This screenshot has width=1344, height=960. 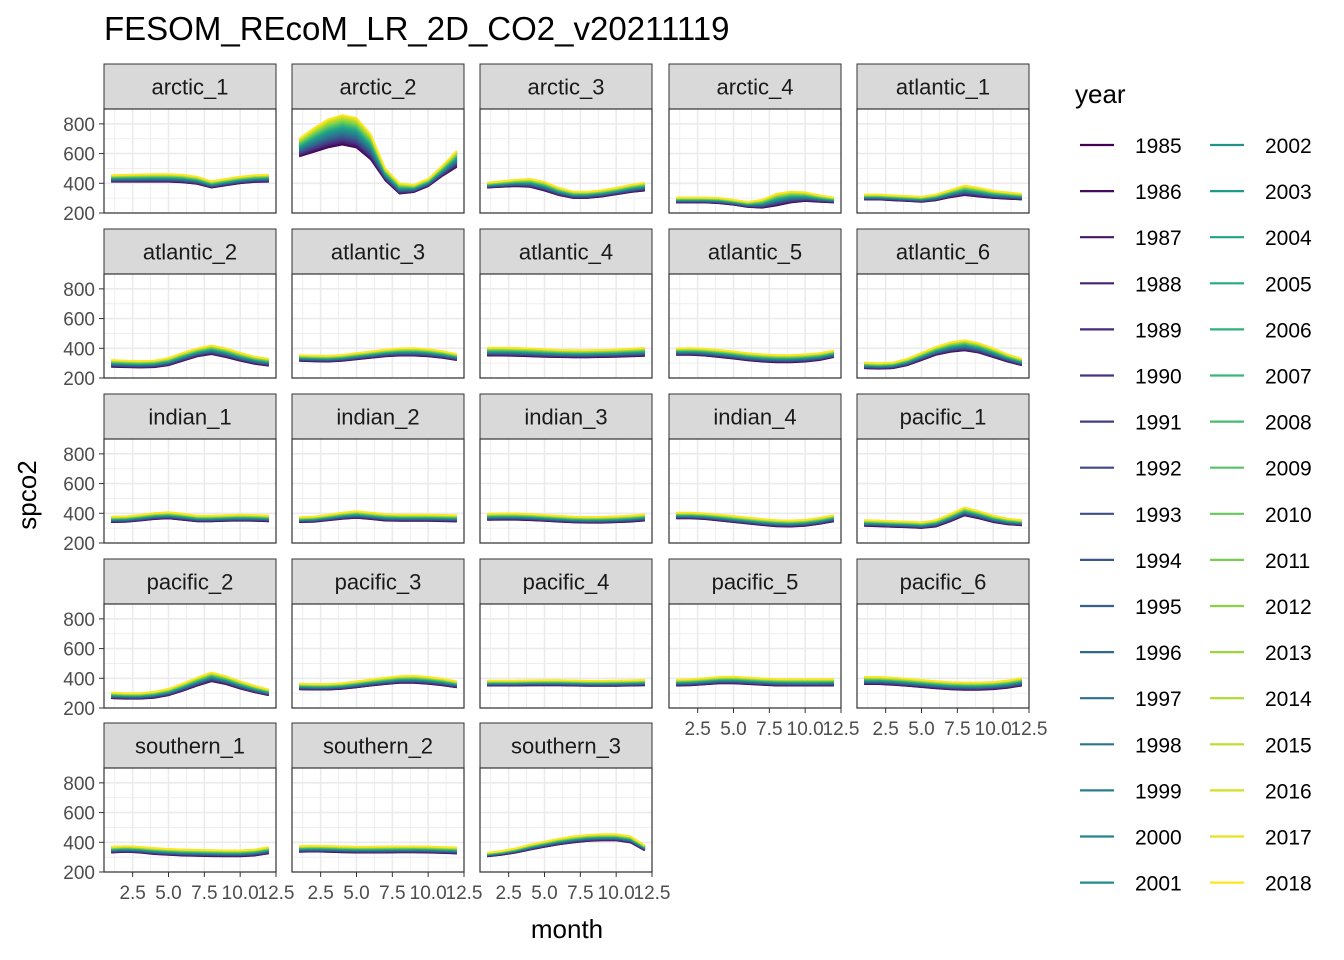 I want to click on legend-label: 1987, so click(x=1158, y=238).